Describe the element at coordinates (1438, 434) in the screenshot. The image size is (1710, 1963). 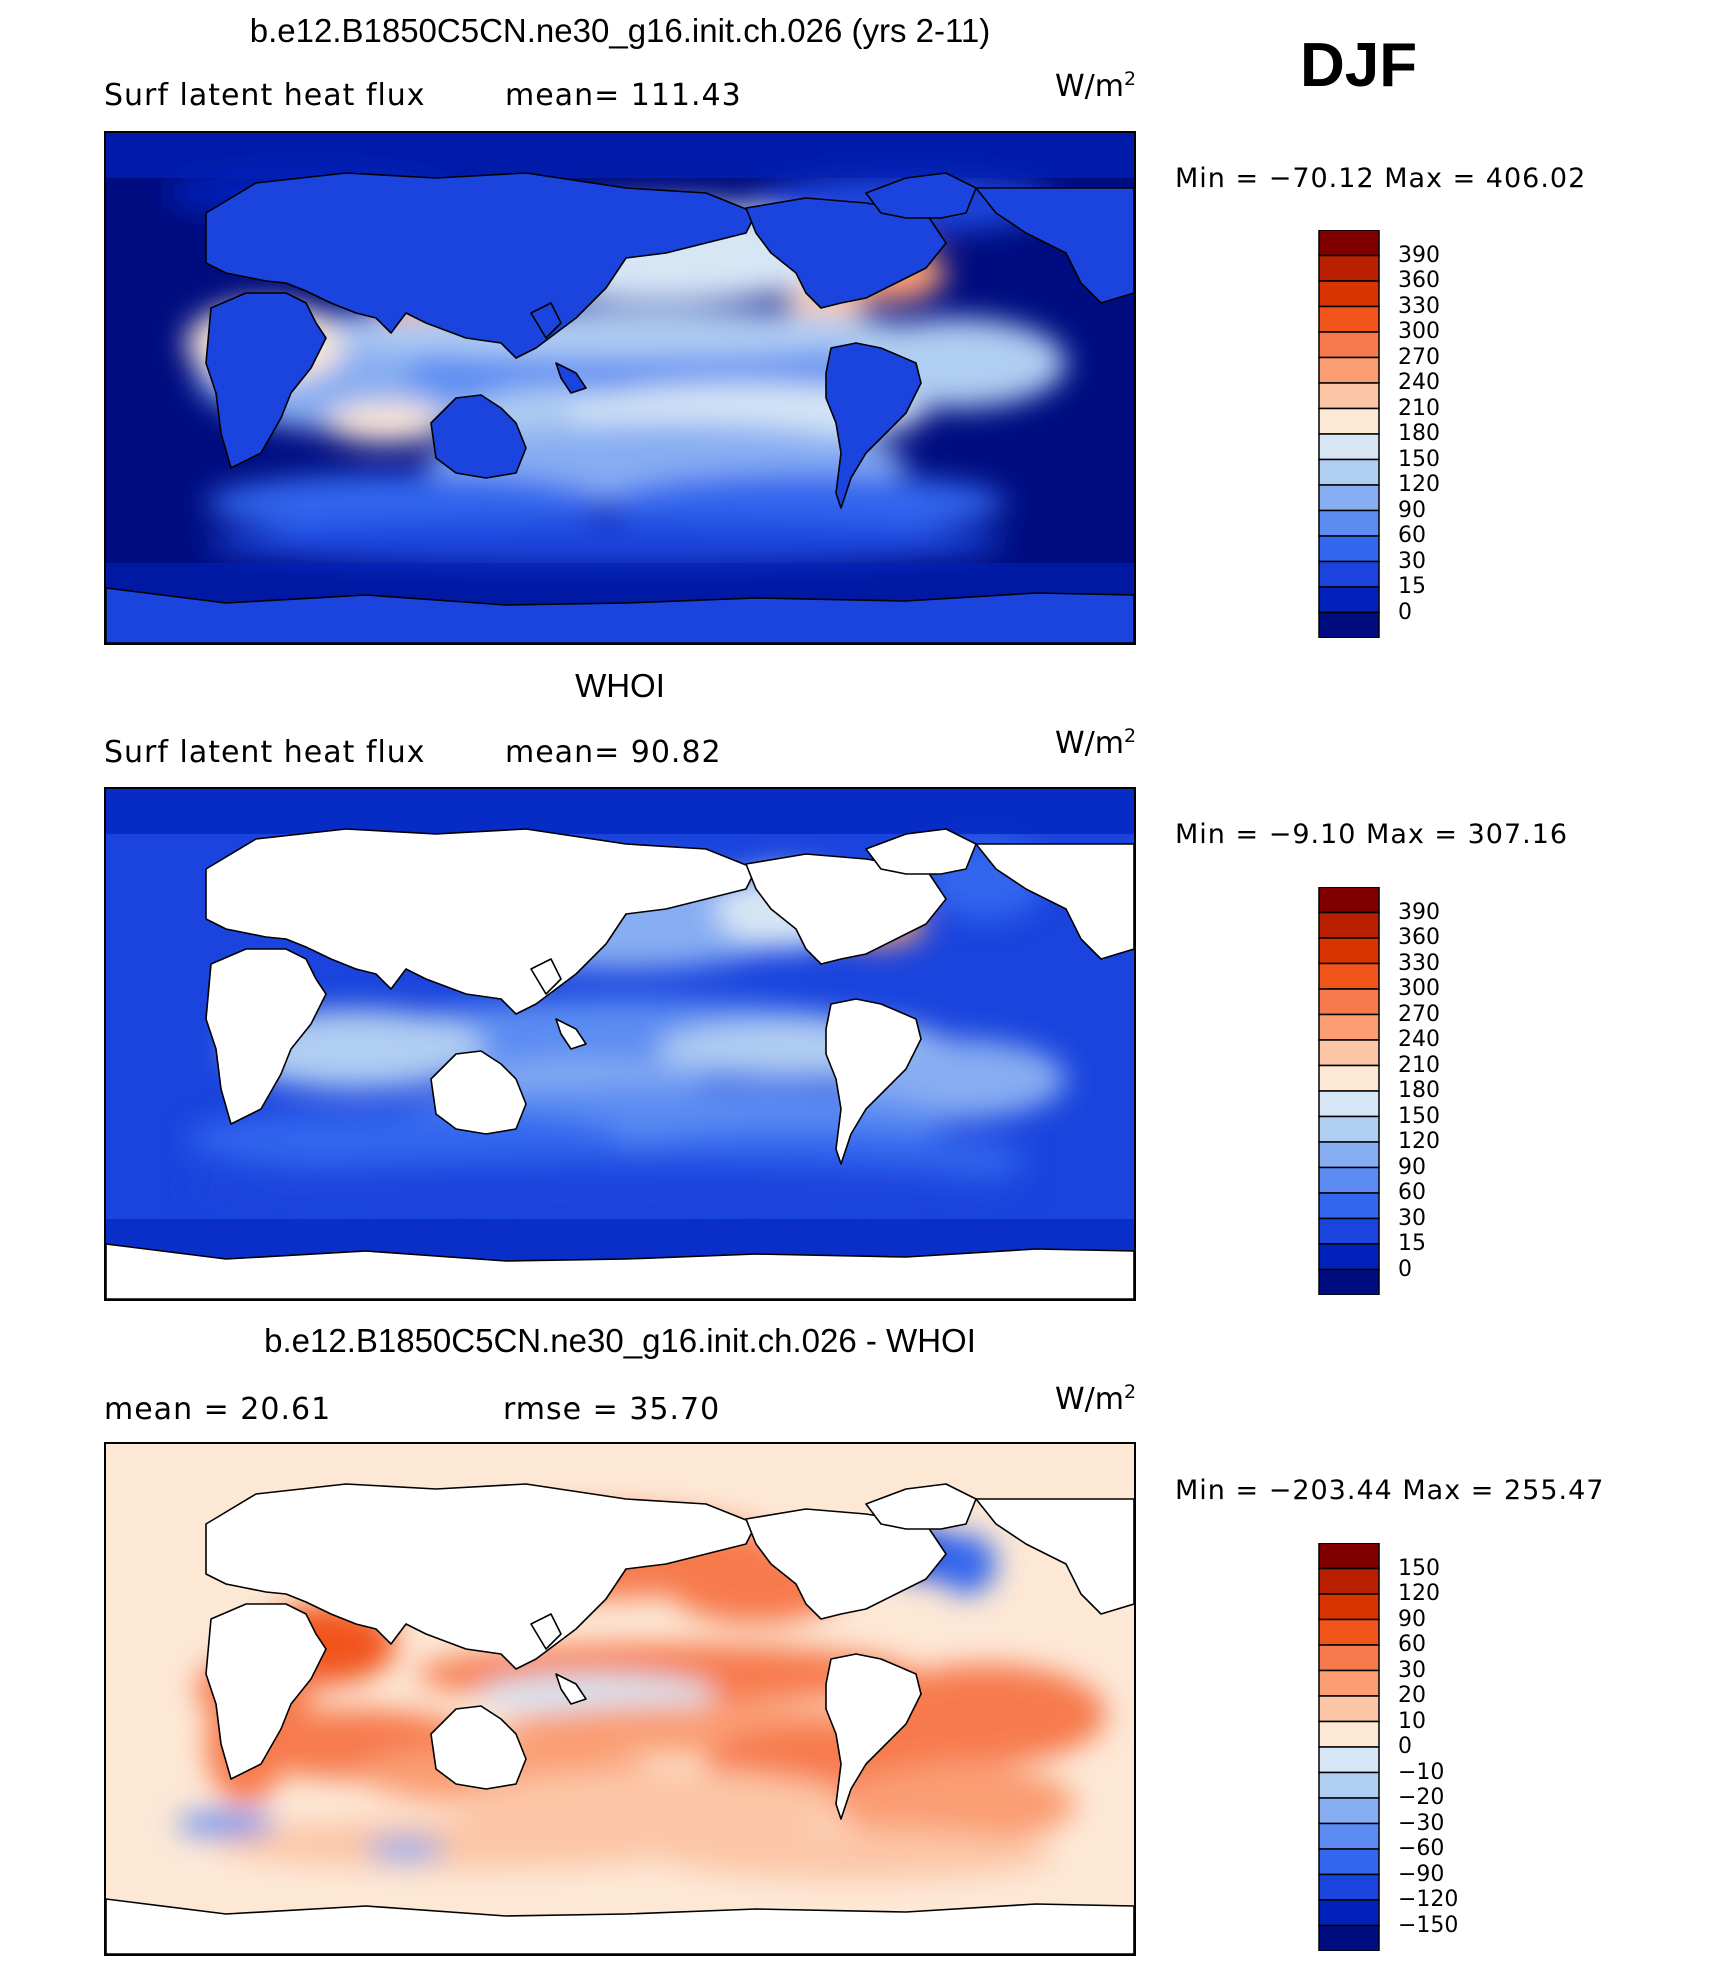
I see `panel-1-colorbar-labels: 390 360 330 300 270 240 210 180 150 120 90 60 30 15 0` at that location.